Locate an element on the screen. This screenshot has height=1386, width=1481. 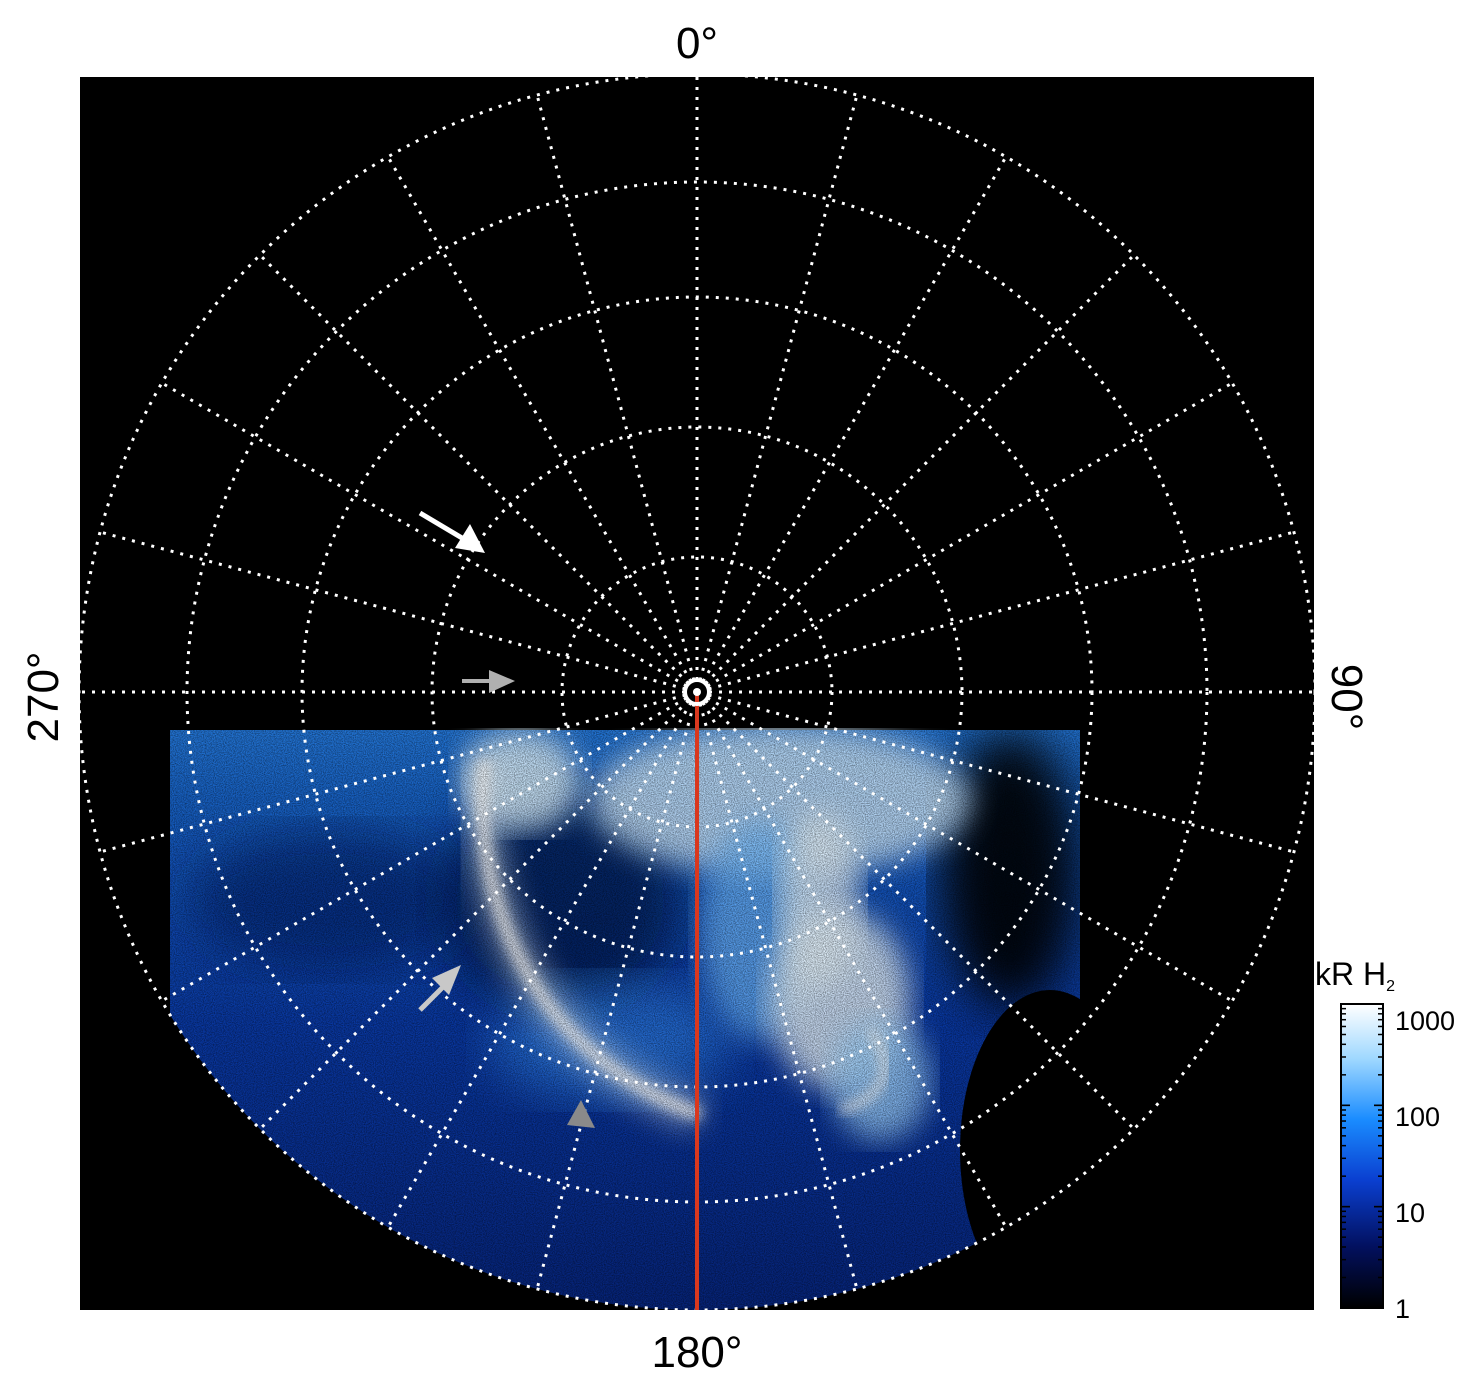
longitude-label-left: 270° is located at coordinates (43, 696).